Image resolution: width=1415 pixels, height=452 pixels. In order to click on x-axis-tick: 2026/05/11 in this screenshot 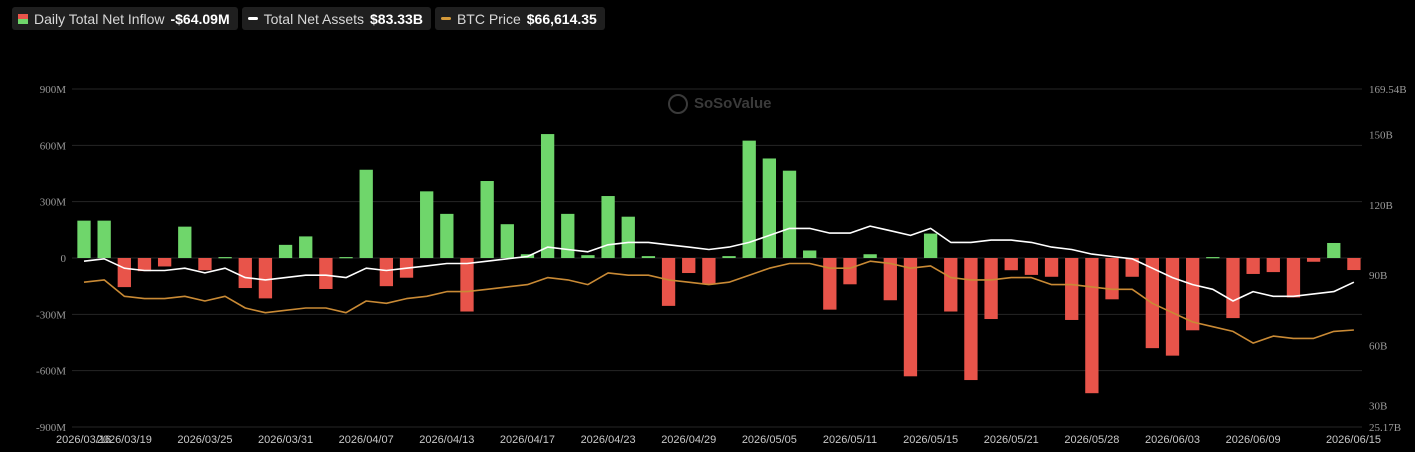, I will do `click(850, 440)`.